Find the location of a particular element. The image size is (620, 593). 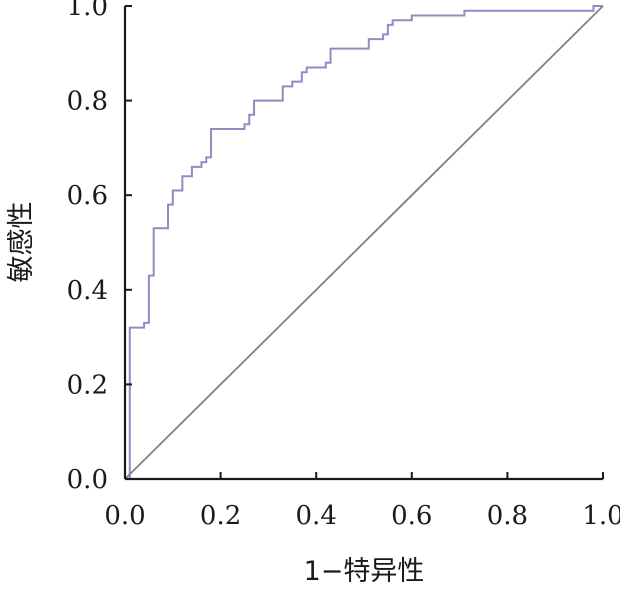

y-axis-title: 敏感性 is located at coordinates (21, 242).